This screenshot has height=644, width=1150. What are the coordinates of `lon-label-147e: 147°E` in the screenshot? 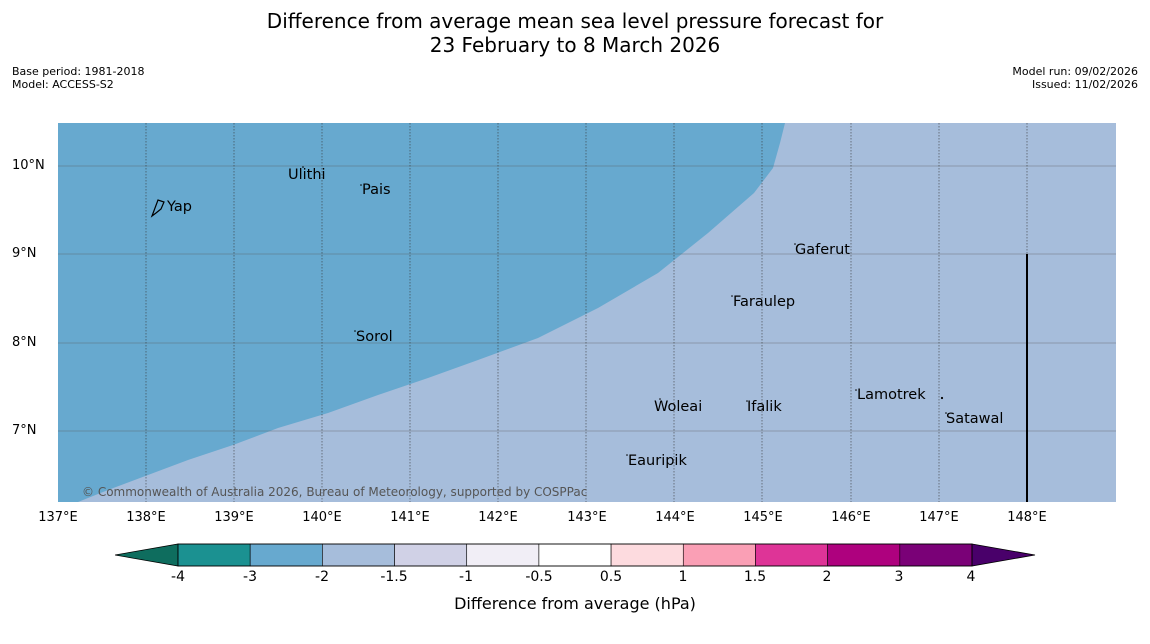 It's located at (939, 517).